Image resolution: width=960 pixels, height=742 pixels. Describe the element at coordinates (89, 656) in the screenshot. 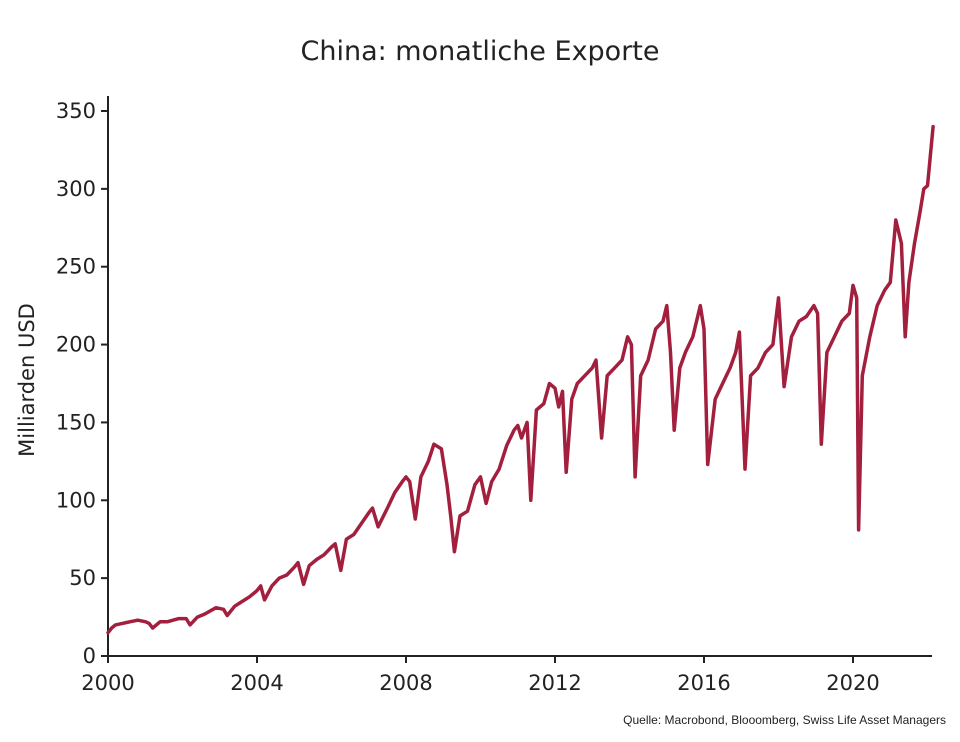

I see `y-tick-label: 0` at that location.